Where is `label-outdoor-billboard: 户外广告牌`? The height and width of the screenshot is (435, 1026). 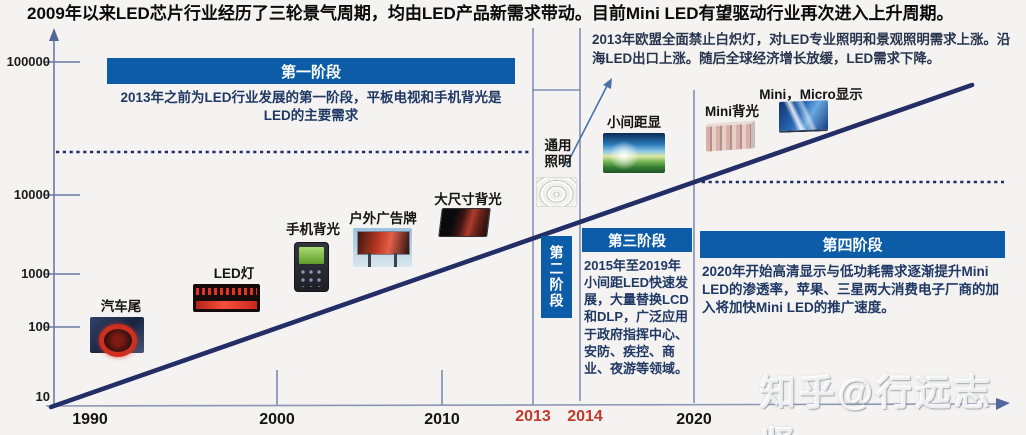
label-outdoor-billboard: 户外广告牌 is located at coordinates (383, 218).